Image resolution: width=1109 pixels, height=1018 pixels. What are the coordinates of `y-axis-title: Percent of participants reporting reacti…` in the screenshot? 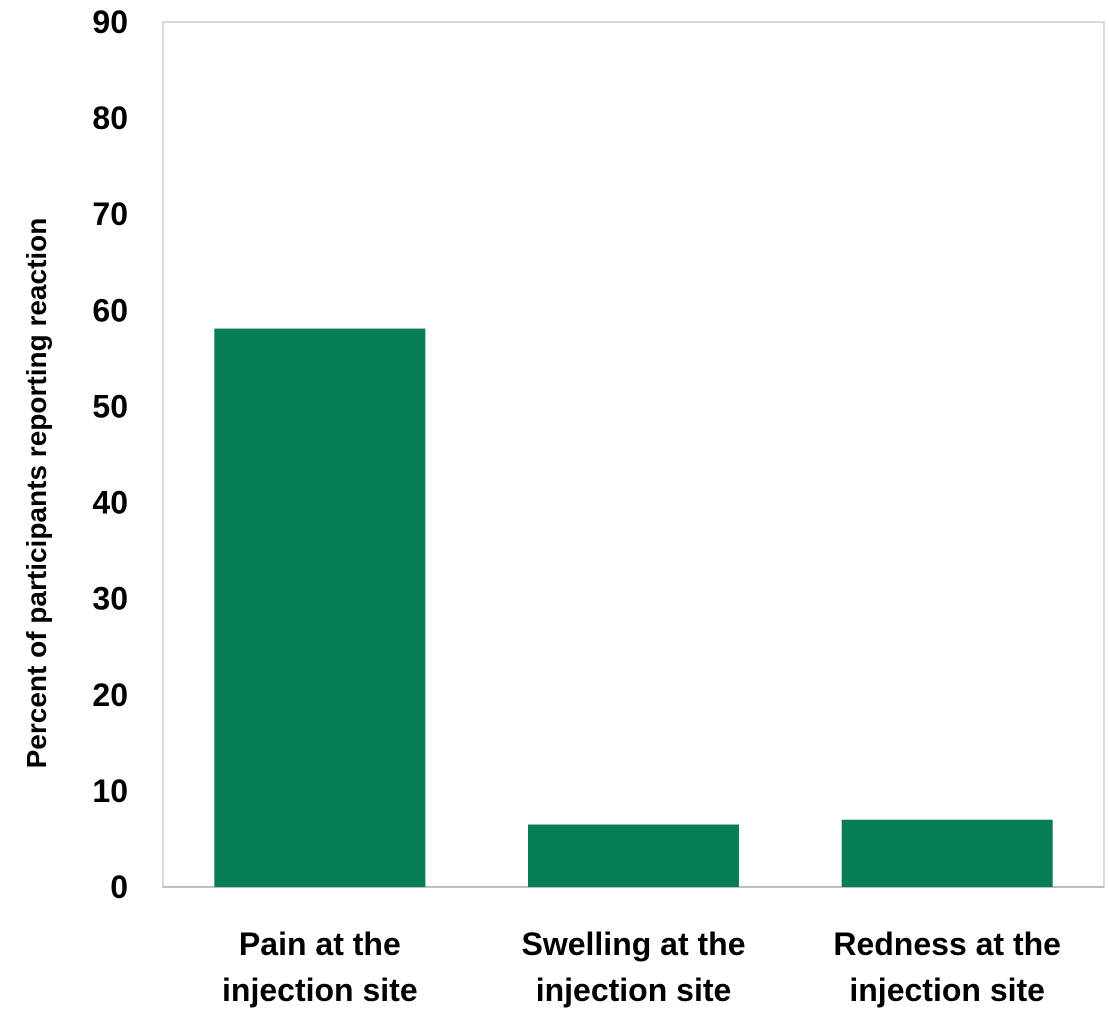 It's located at (36, 493).